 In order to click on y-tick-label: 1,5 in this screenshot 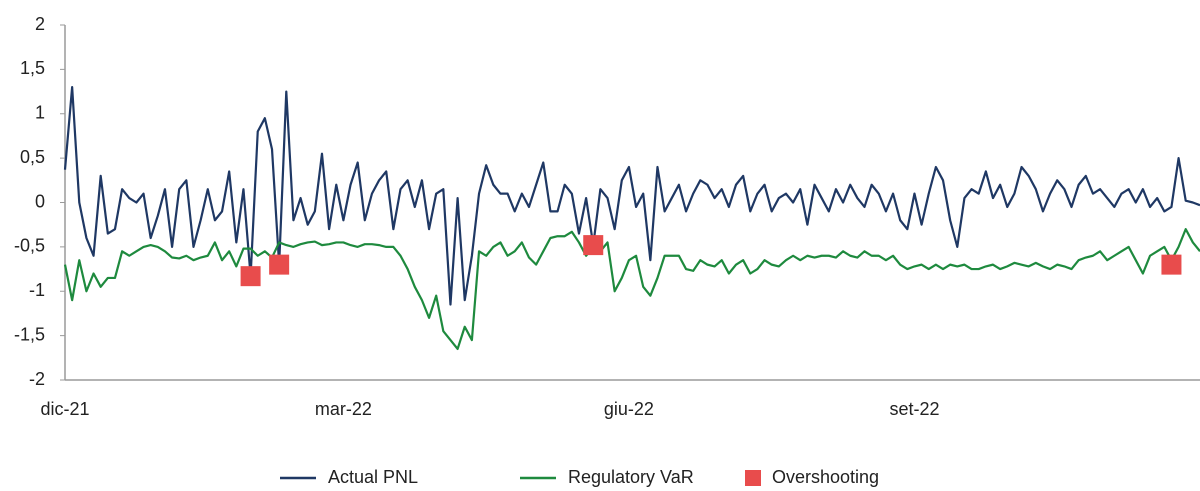, I will do `click(32, 68)`.